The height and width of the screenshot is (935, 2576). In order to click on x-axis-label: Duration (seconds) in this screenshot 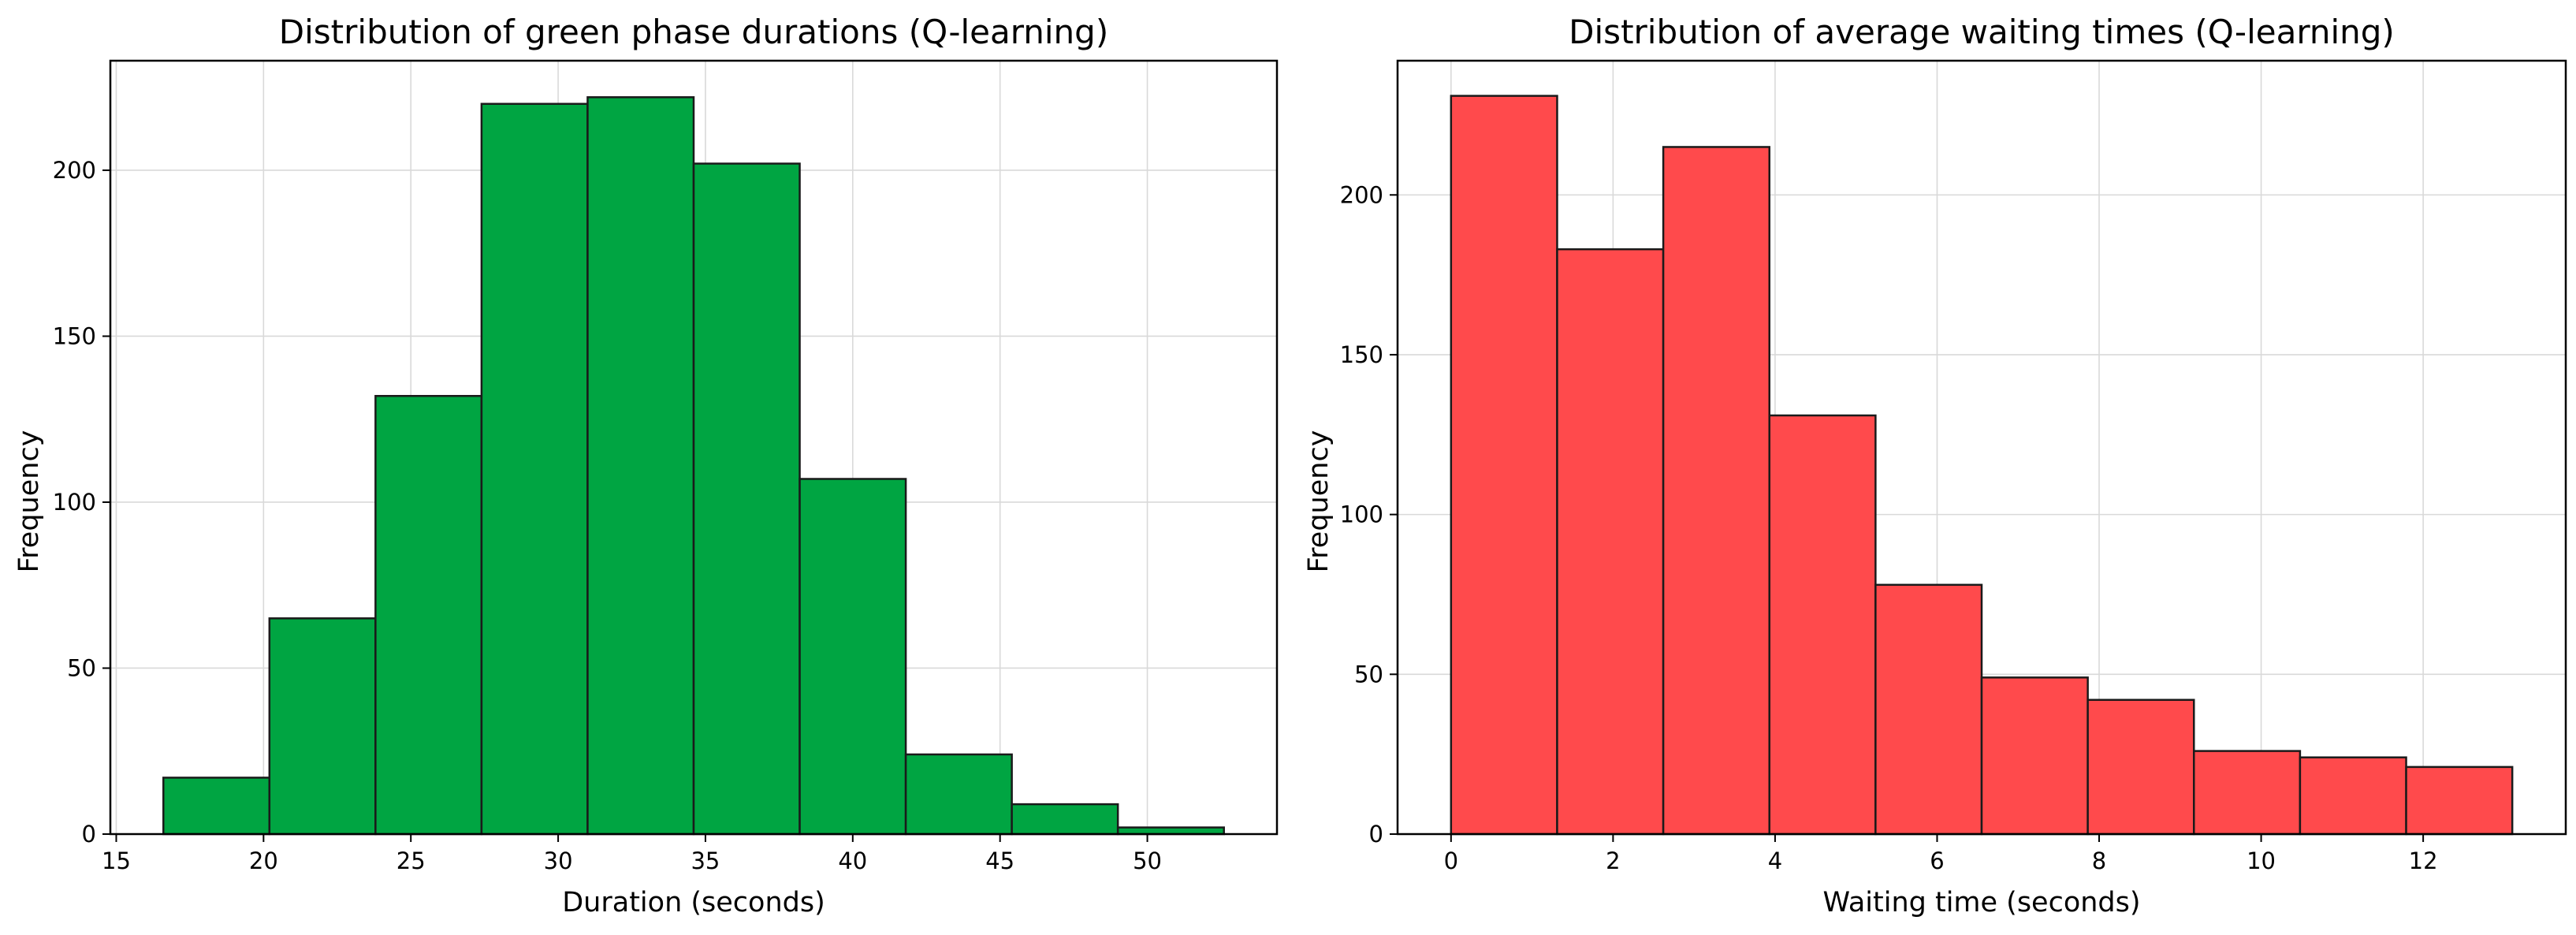, I will do `click(693, 902)`.